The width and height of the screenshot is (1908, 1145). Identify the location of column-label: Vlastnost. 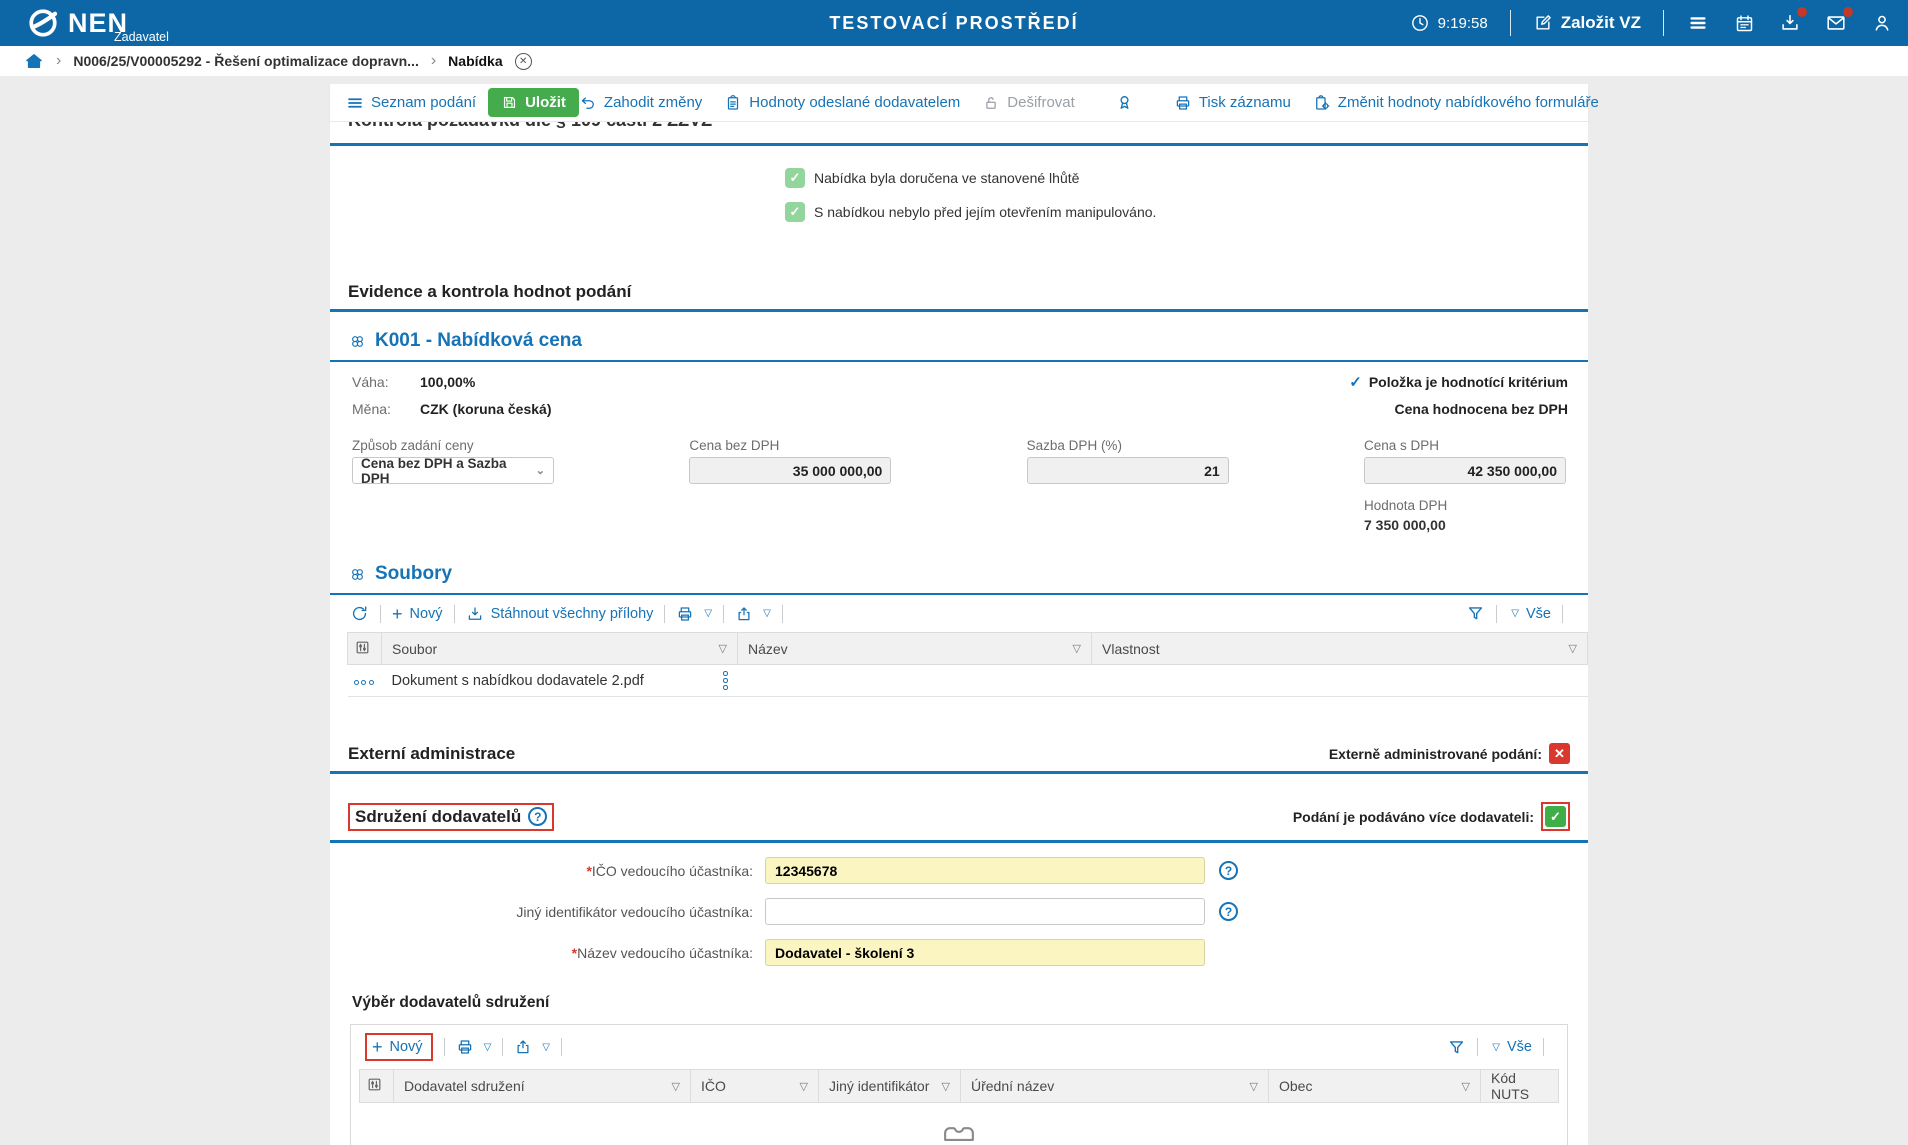
(1131, 648).